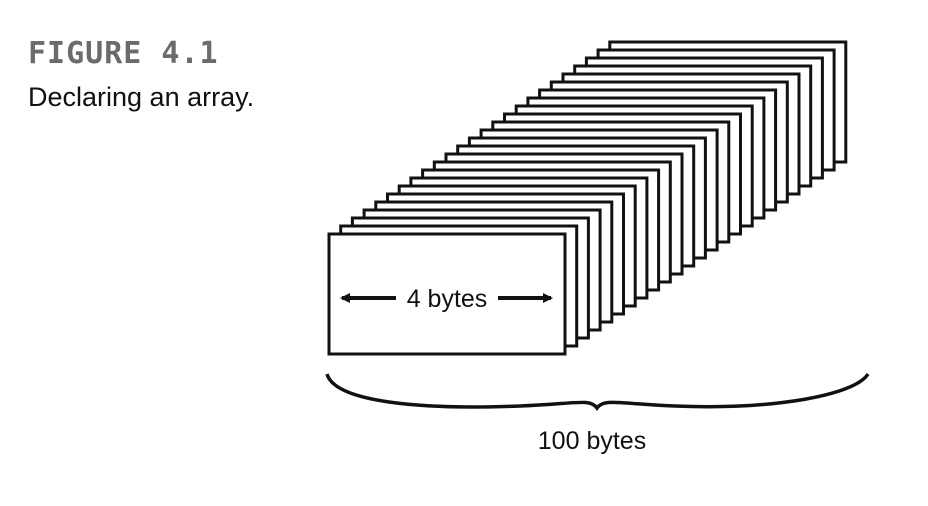  What do you see at coordinates (592, 441) in the screenshot?
I see `total-size-label: 100 bytes` at bounding box center [592, 441].